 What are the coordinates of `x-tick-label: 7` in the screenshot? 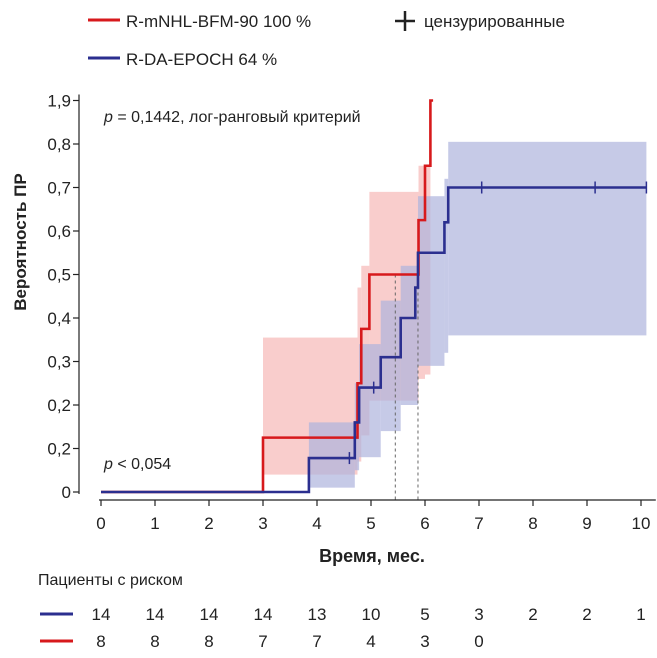 It's located at (478, 523).